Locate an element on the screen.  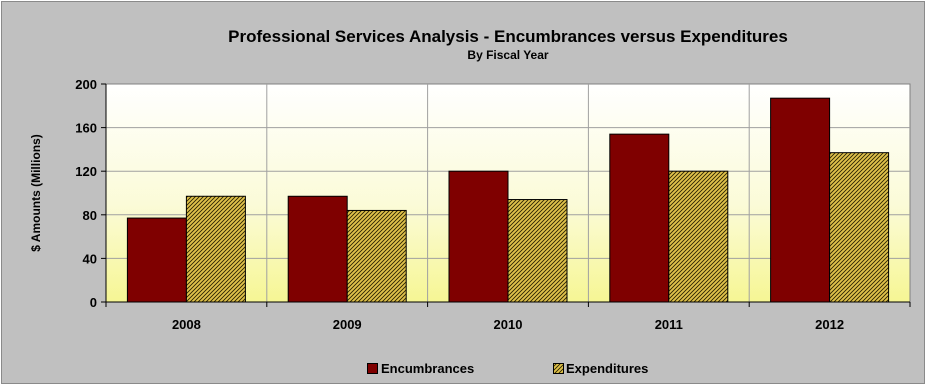
x-tick-label: 2012 is located at coordinates (829, 324).